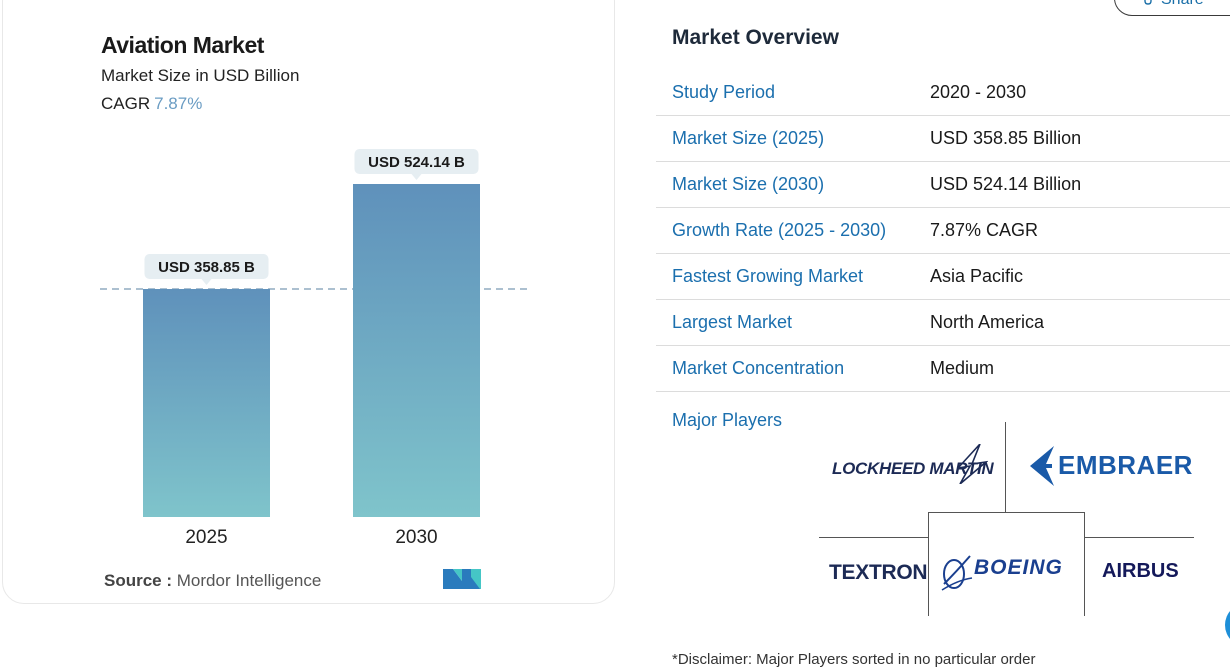  I want to click on embraer-logo: EMBRAER, so click(1125, 465).